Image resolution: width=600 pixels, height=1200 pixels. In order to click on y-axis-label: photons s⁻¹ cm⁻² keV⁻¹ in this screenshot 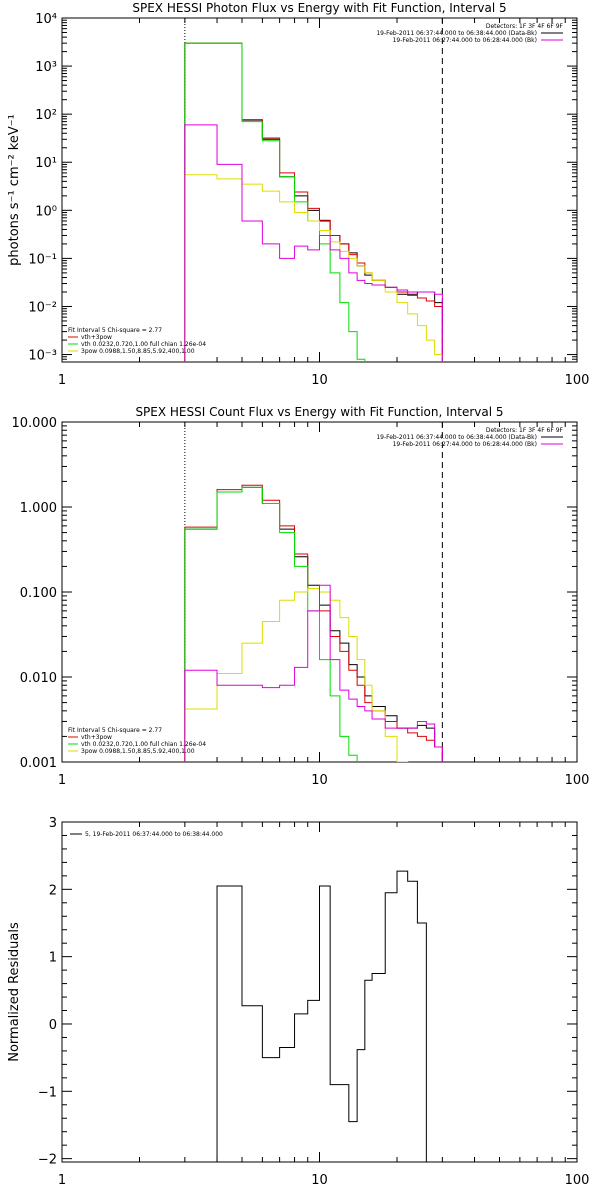, I will do `click(14, 190)`.